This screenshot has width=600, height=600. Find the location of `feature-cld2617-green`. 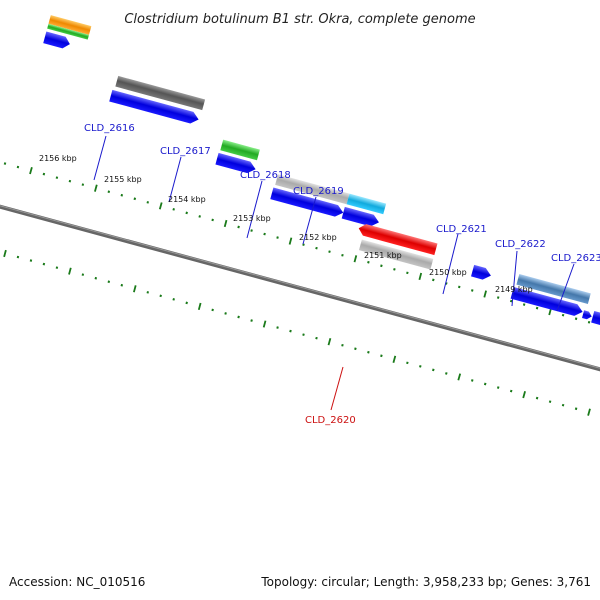

feature-cld2617-green is located at coordinates (240, 150).